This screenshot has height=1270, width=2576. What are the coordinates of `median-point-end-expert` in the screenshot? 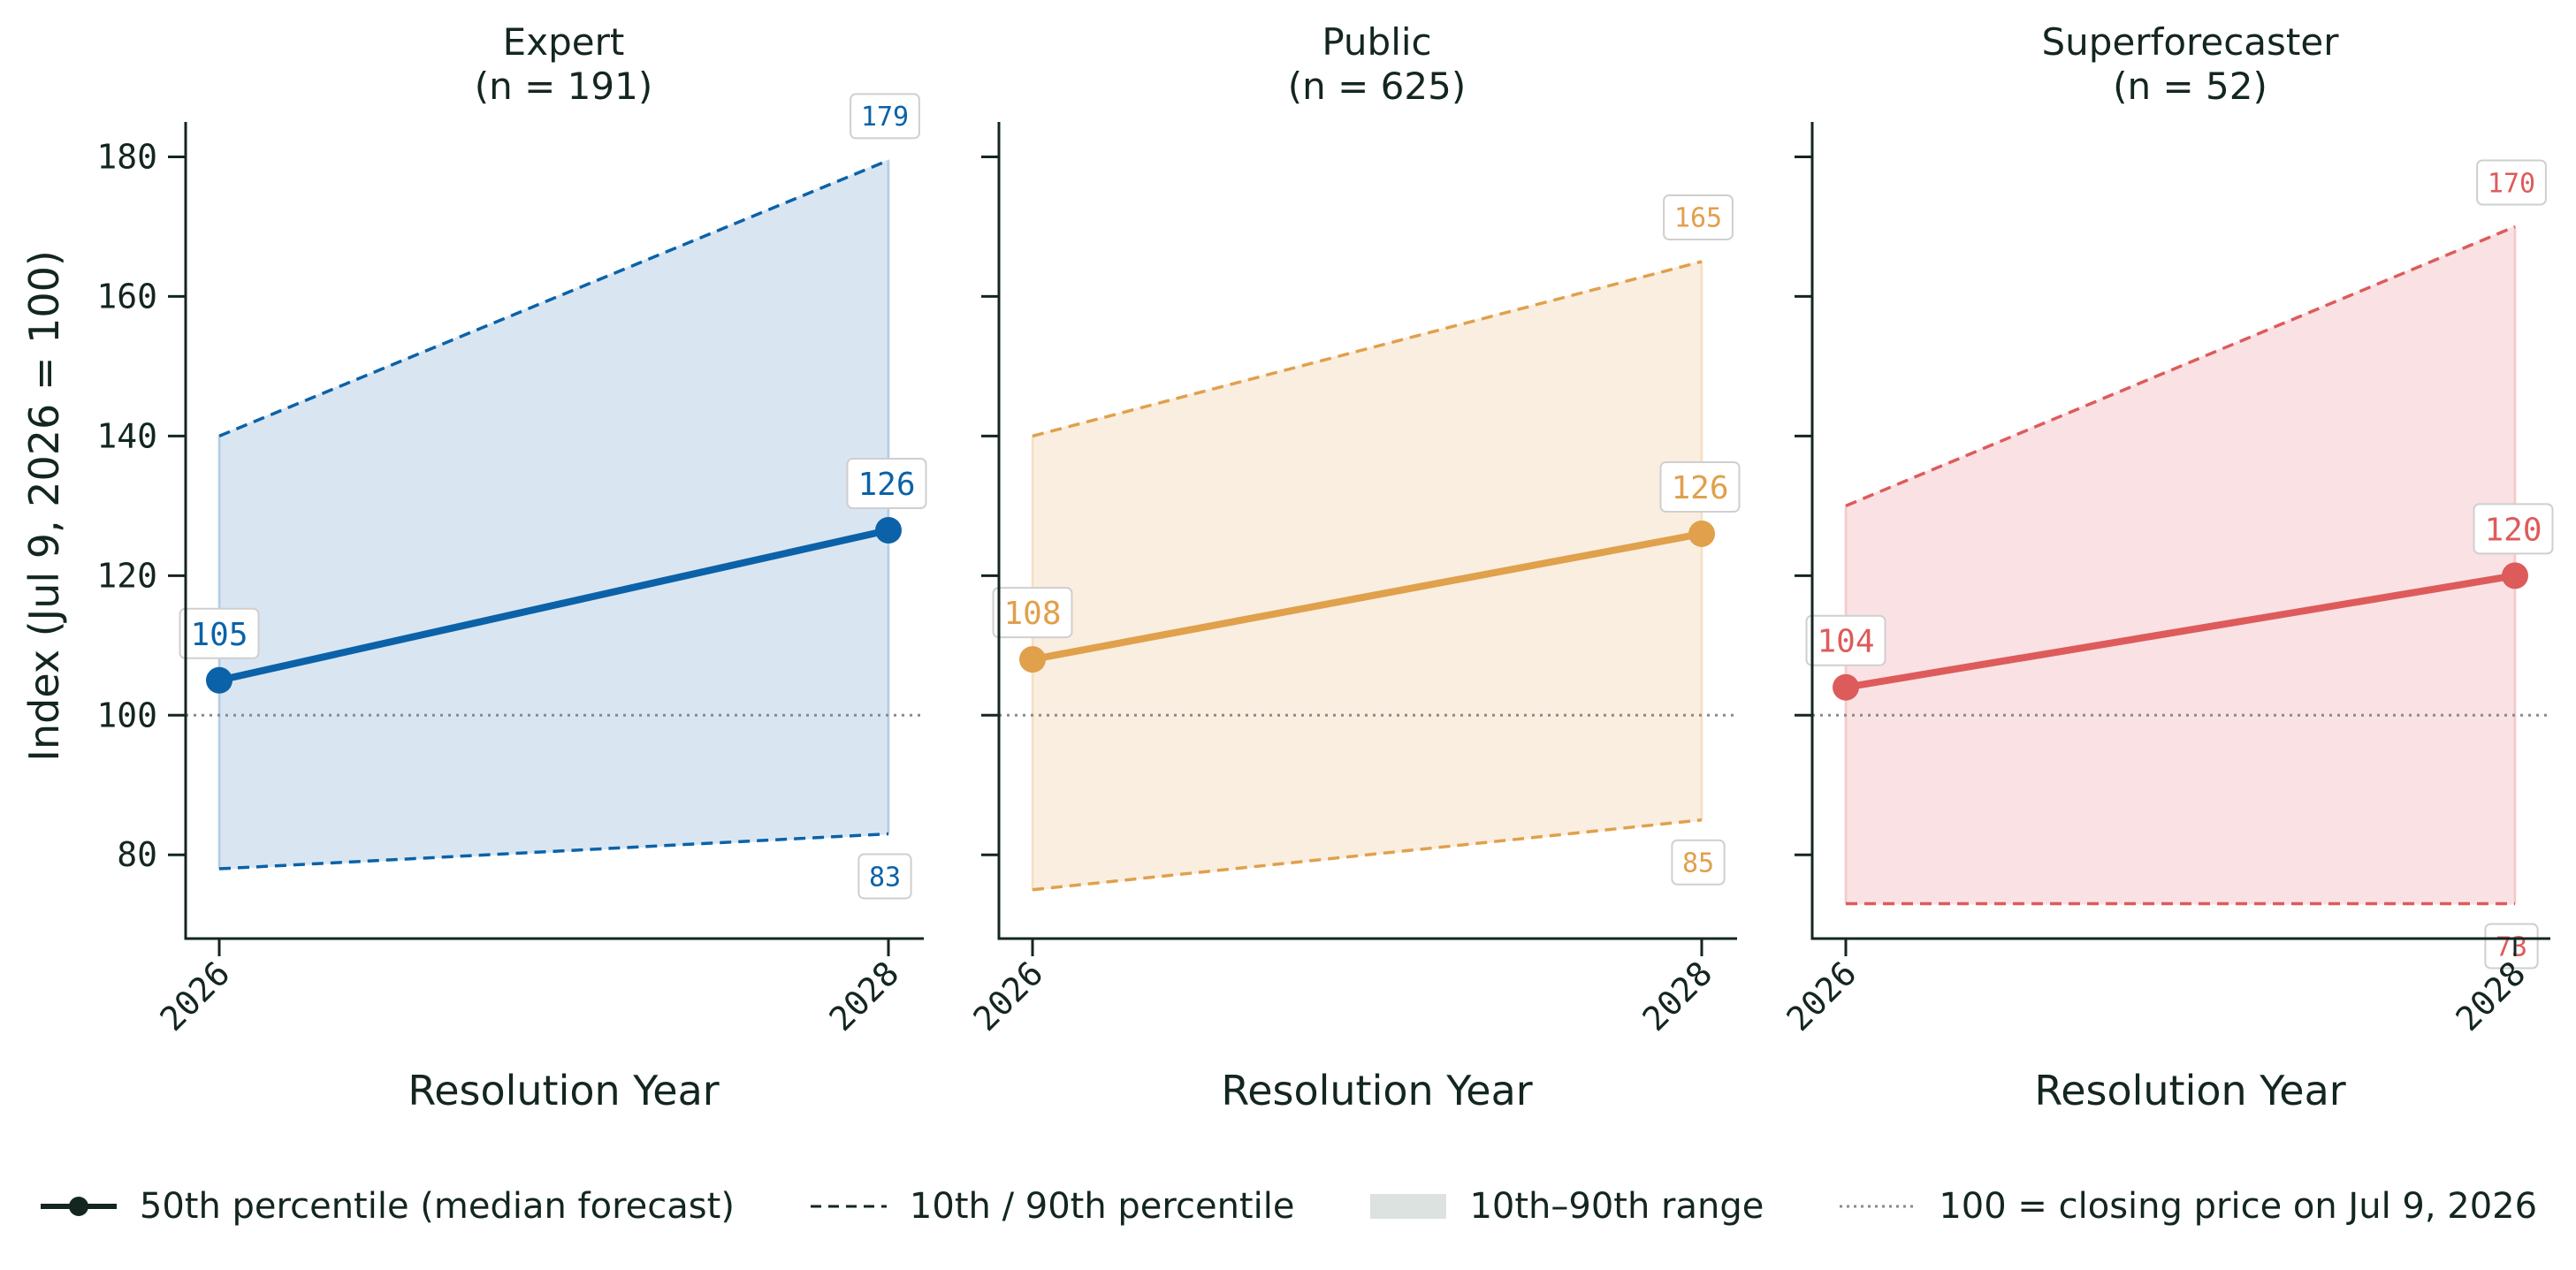 It's located at (888, 530).